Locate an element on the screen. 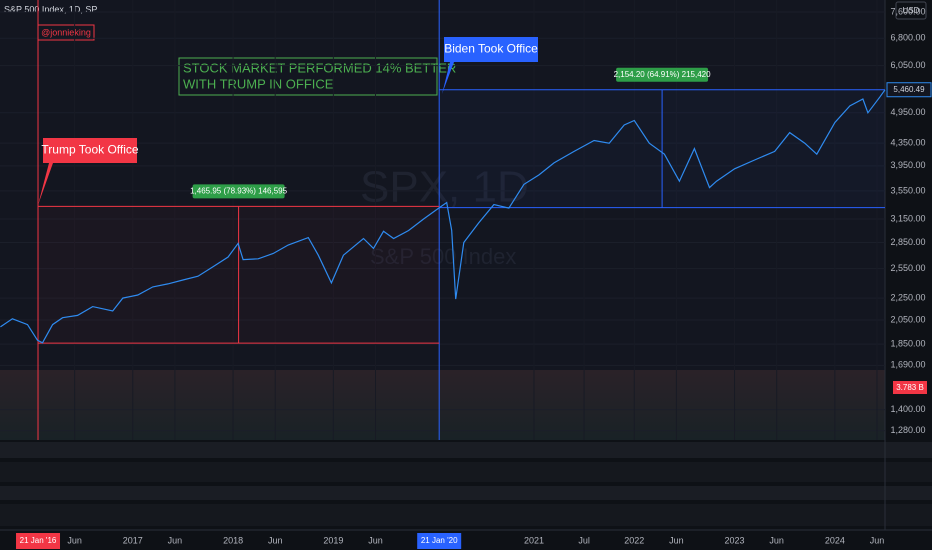 The height and width of the screenshot is (550, 932). price-tag-box is located at coordinates (909, 90).